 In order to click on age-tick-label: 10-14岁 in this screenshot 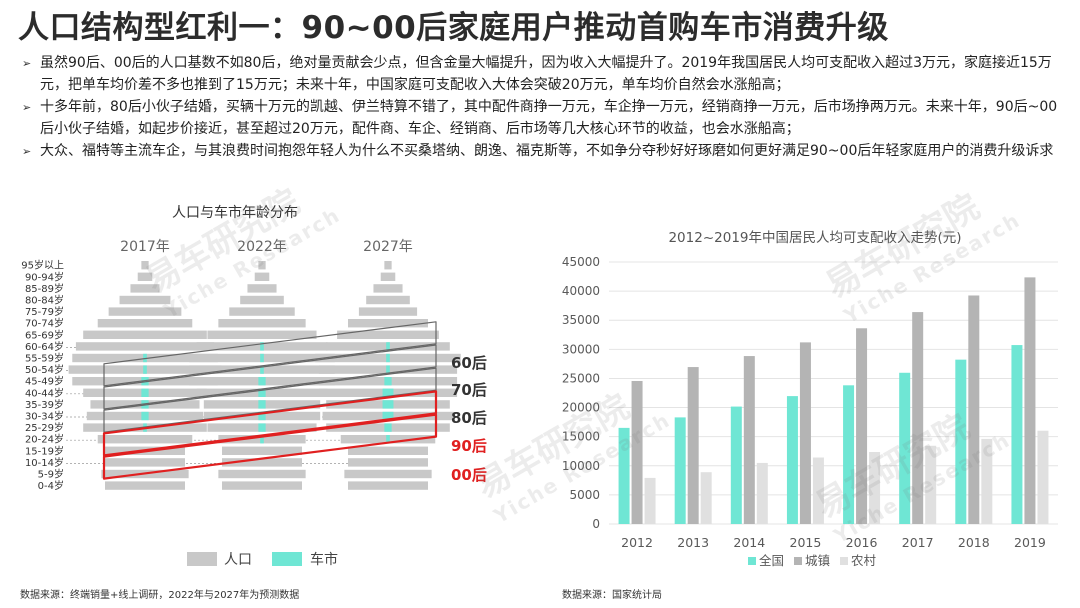, I will do `click(44, 462)`.